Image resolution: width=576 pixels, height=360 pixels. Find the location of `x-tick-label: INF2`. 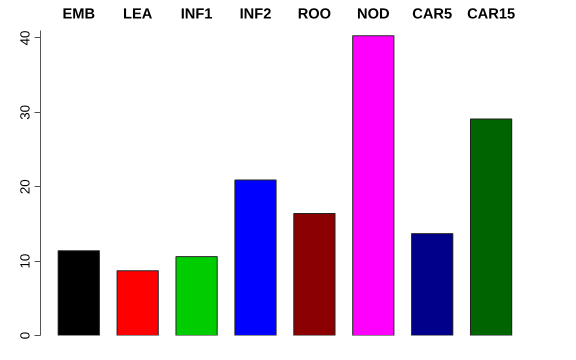

x-tick-label: INF2 is located at coordinates (256, 14).